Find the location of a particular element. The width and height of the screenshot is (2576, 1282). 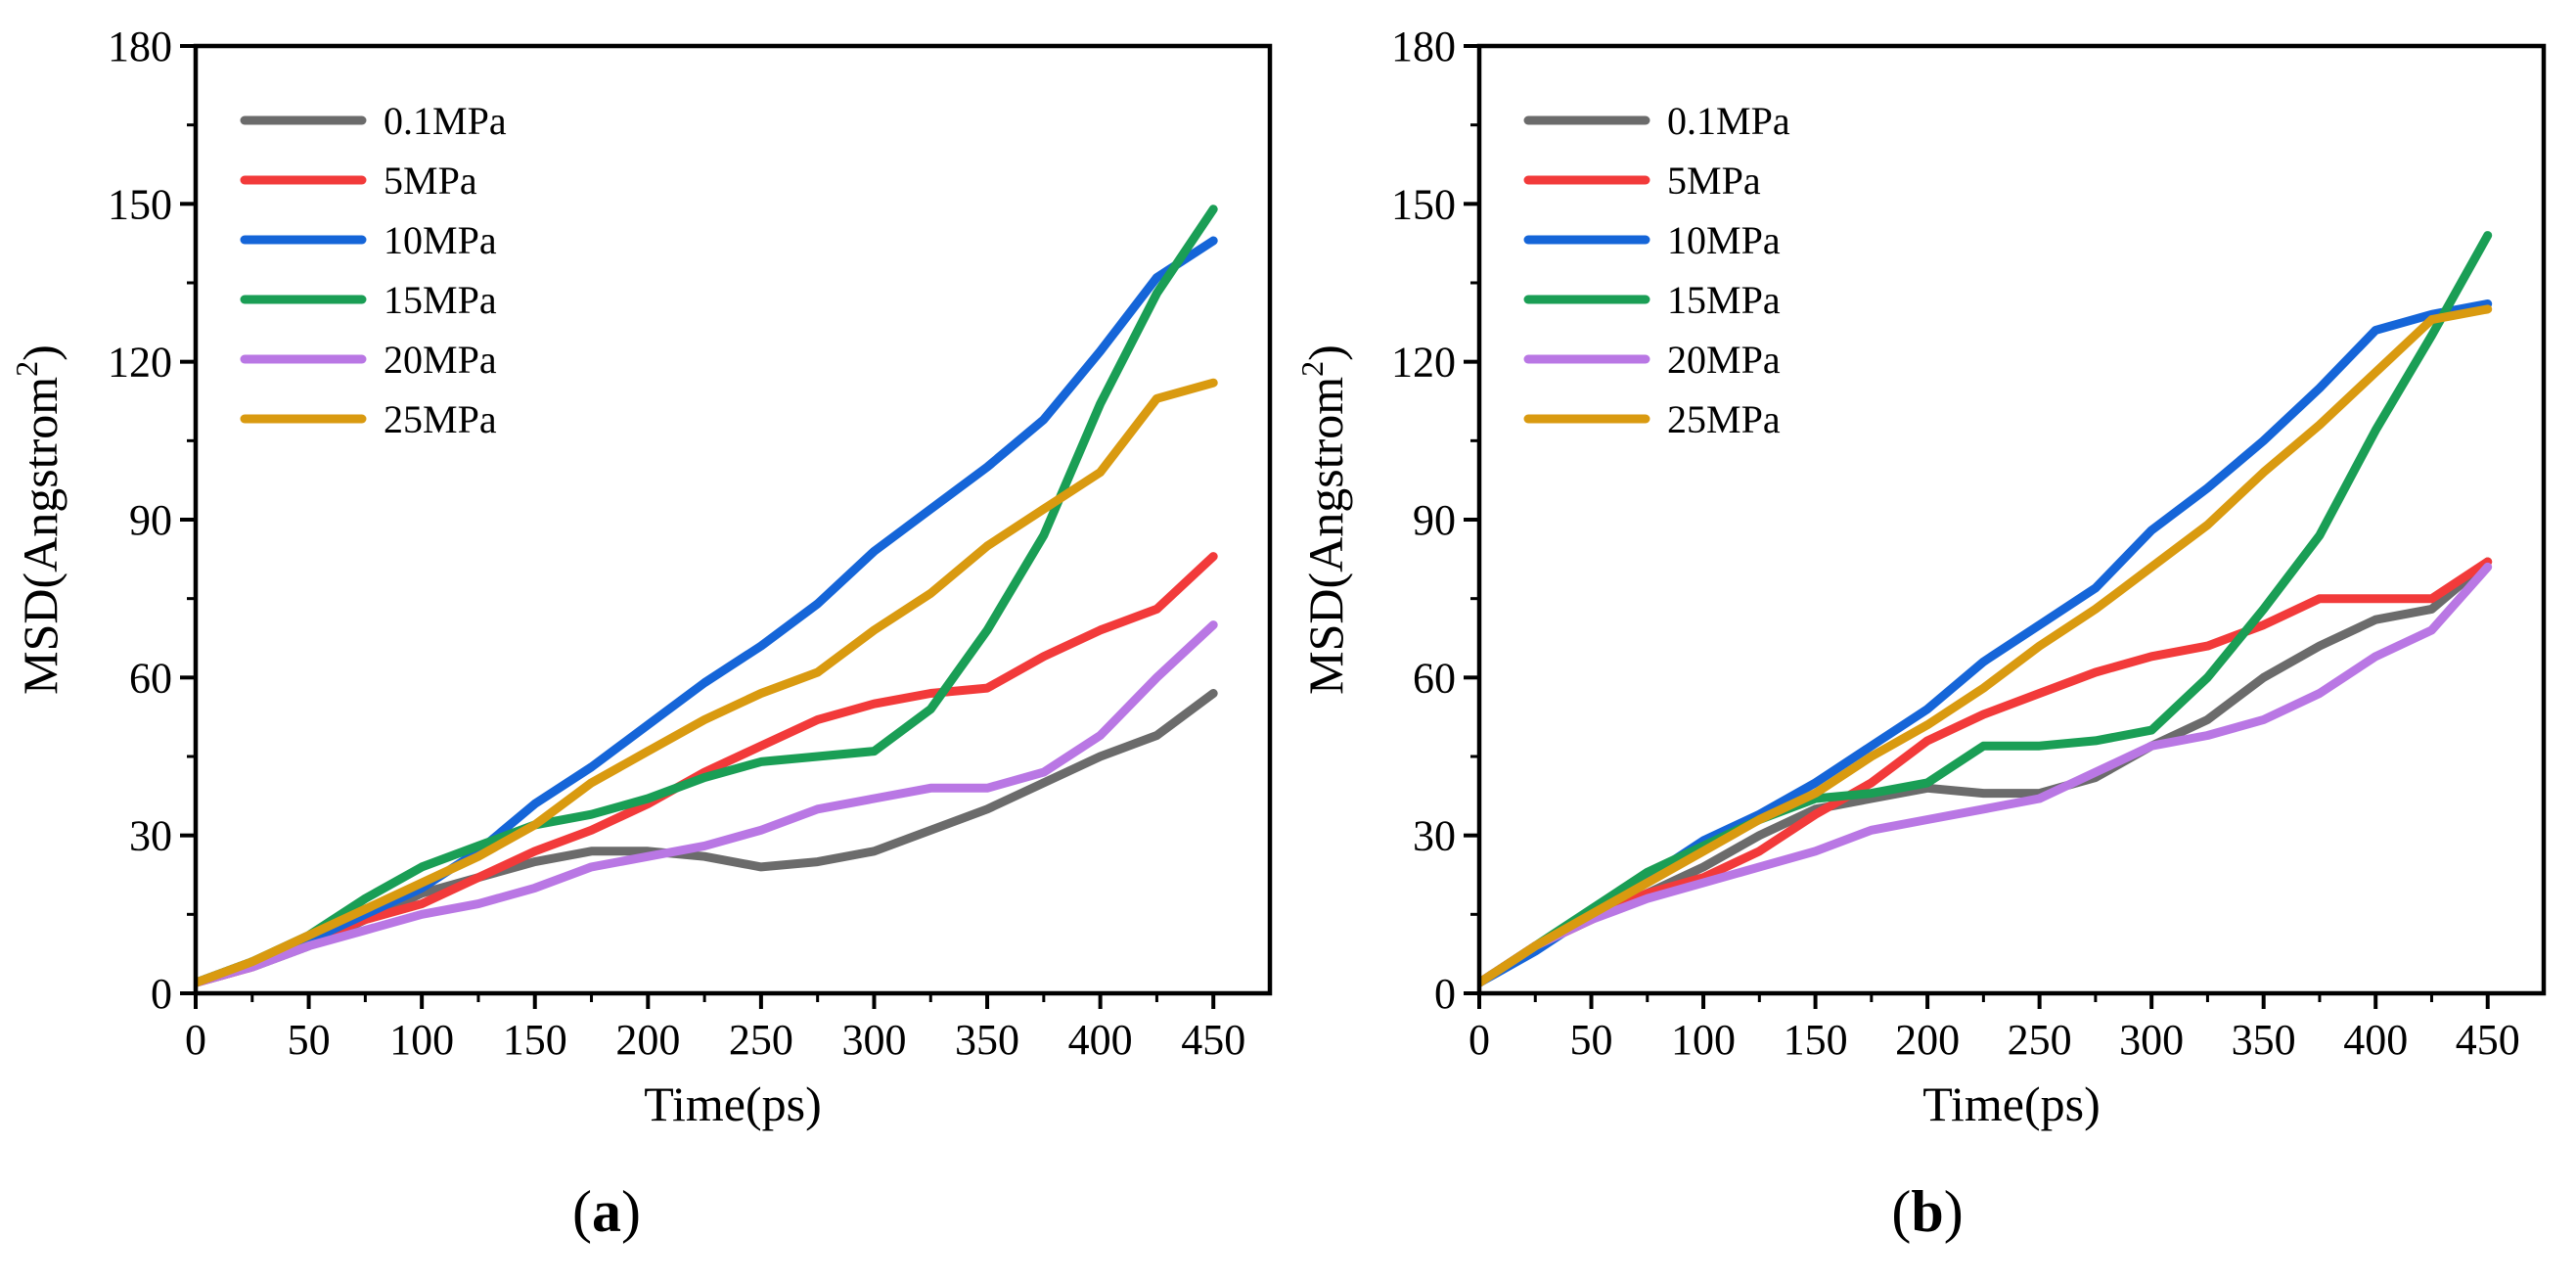

panel-label: (a) is located at coordinates (606, 1211).